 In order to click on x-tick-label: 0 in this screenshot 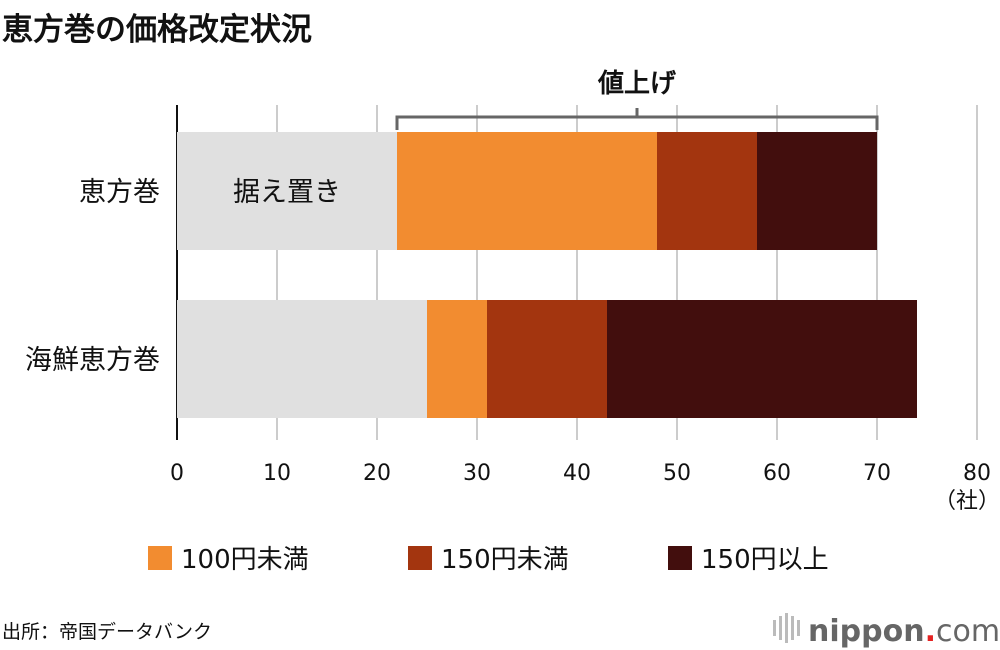, I will do `click(177, 473)`.